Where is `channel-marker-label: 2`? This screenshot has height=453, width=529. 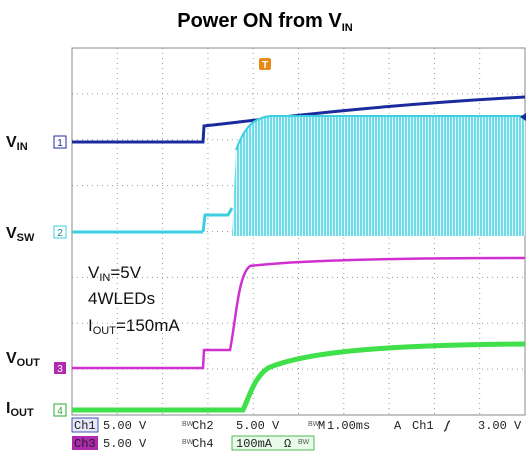
channel-marker-label: 2 is located at coordinates (60, 233).